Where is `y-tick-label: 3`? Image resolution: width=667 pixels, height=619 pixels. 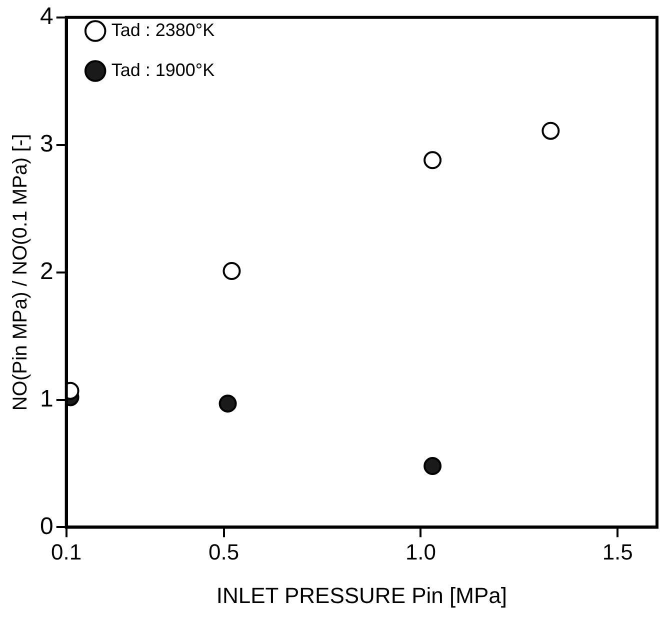 y-tick-label: 3 is located at coordinates (47, 144).